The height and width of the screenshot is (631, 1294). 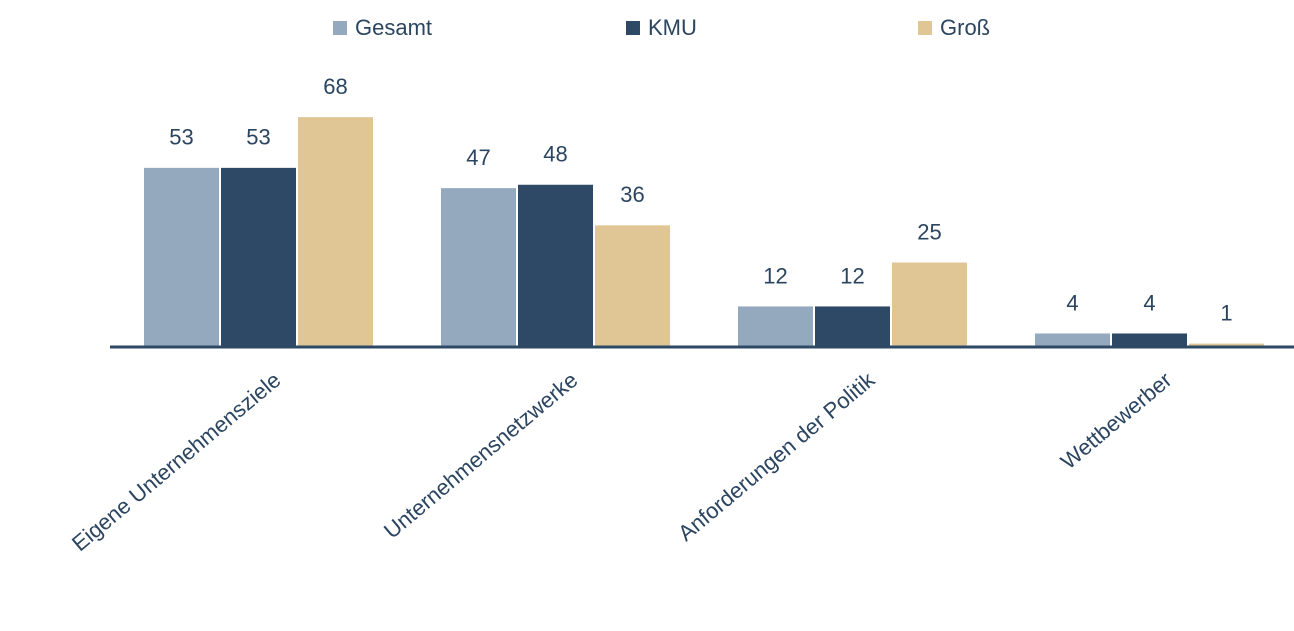 I want to click on value-label: 68, so click(x=335, y=86).